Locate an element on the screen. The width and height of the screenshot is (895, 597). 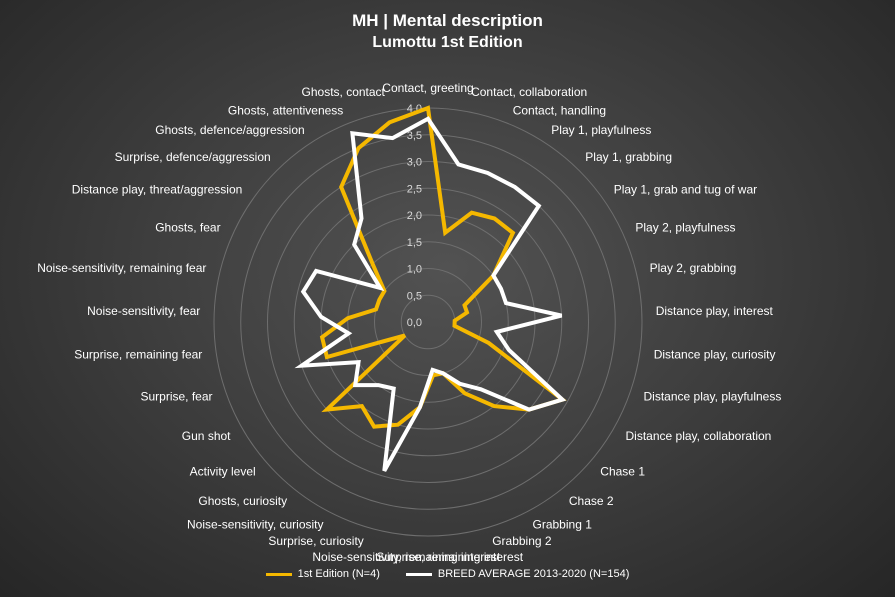
category-label: Contact, handling is located at coordinates (559, 110).